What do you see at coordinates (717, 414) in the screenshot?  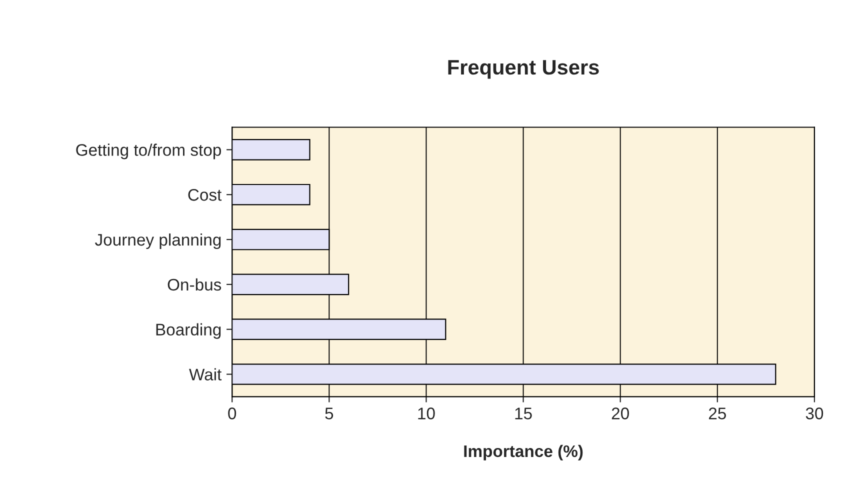 I see `x-tick-label: 25` at bounding box center [717, 414].